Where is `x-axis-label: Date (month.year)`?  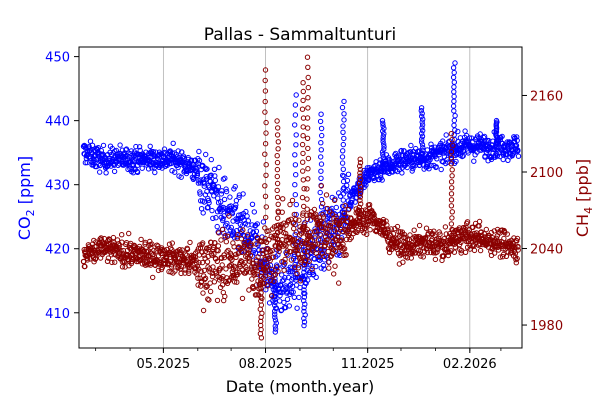
x-axis-label: Date (month.year) is located at coordinates (300, 386).